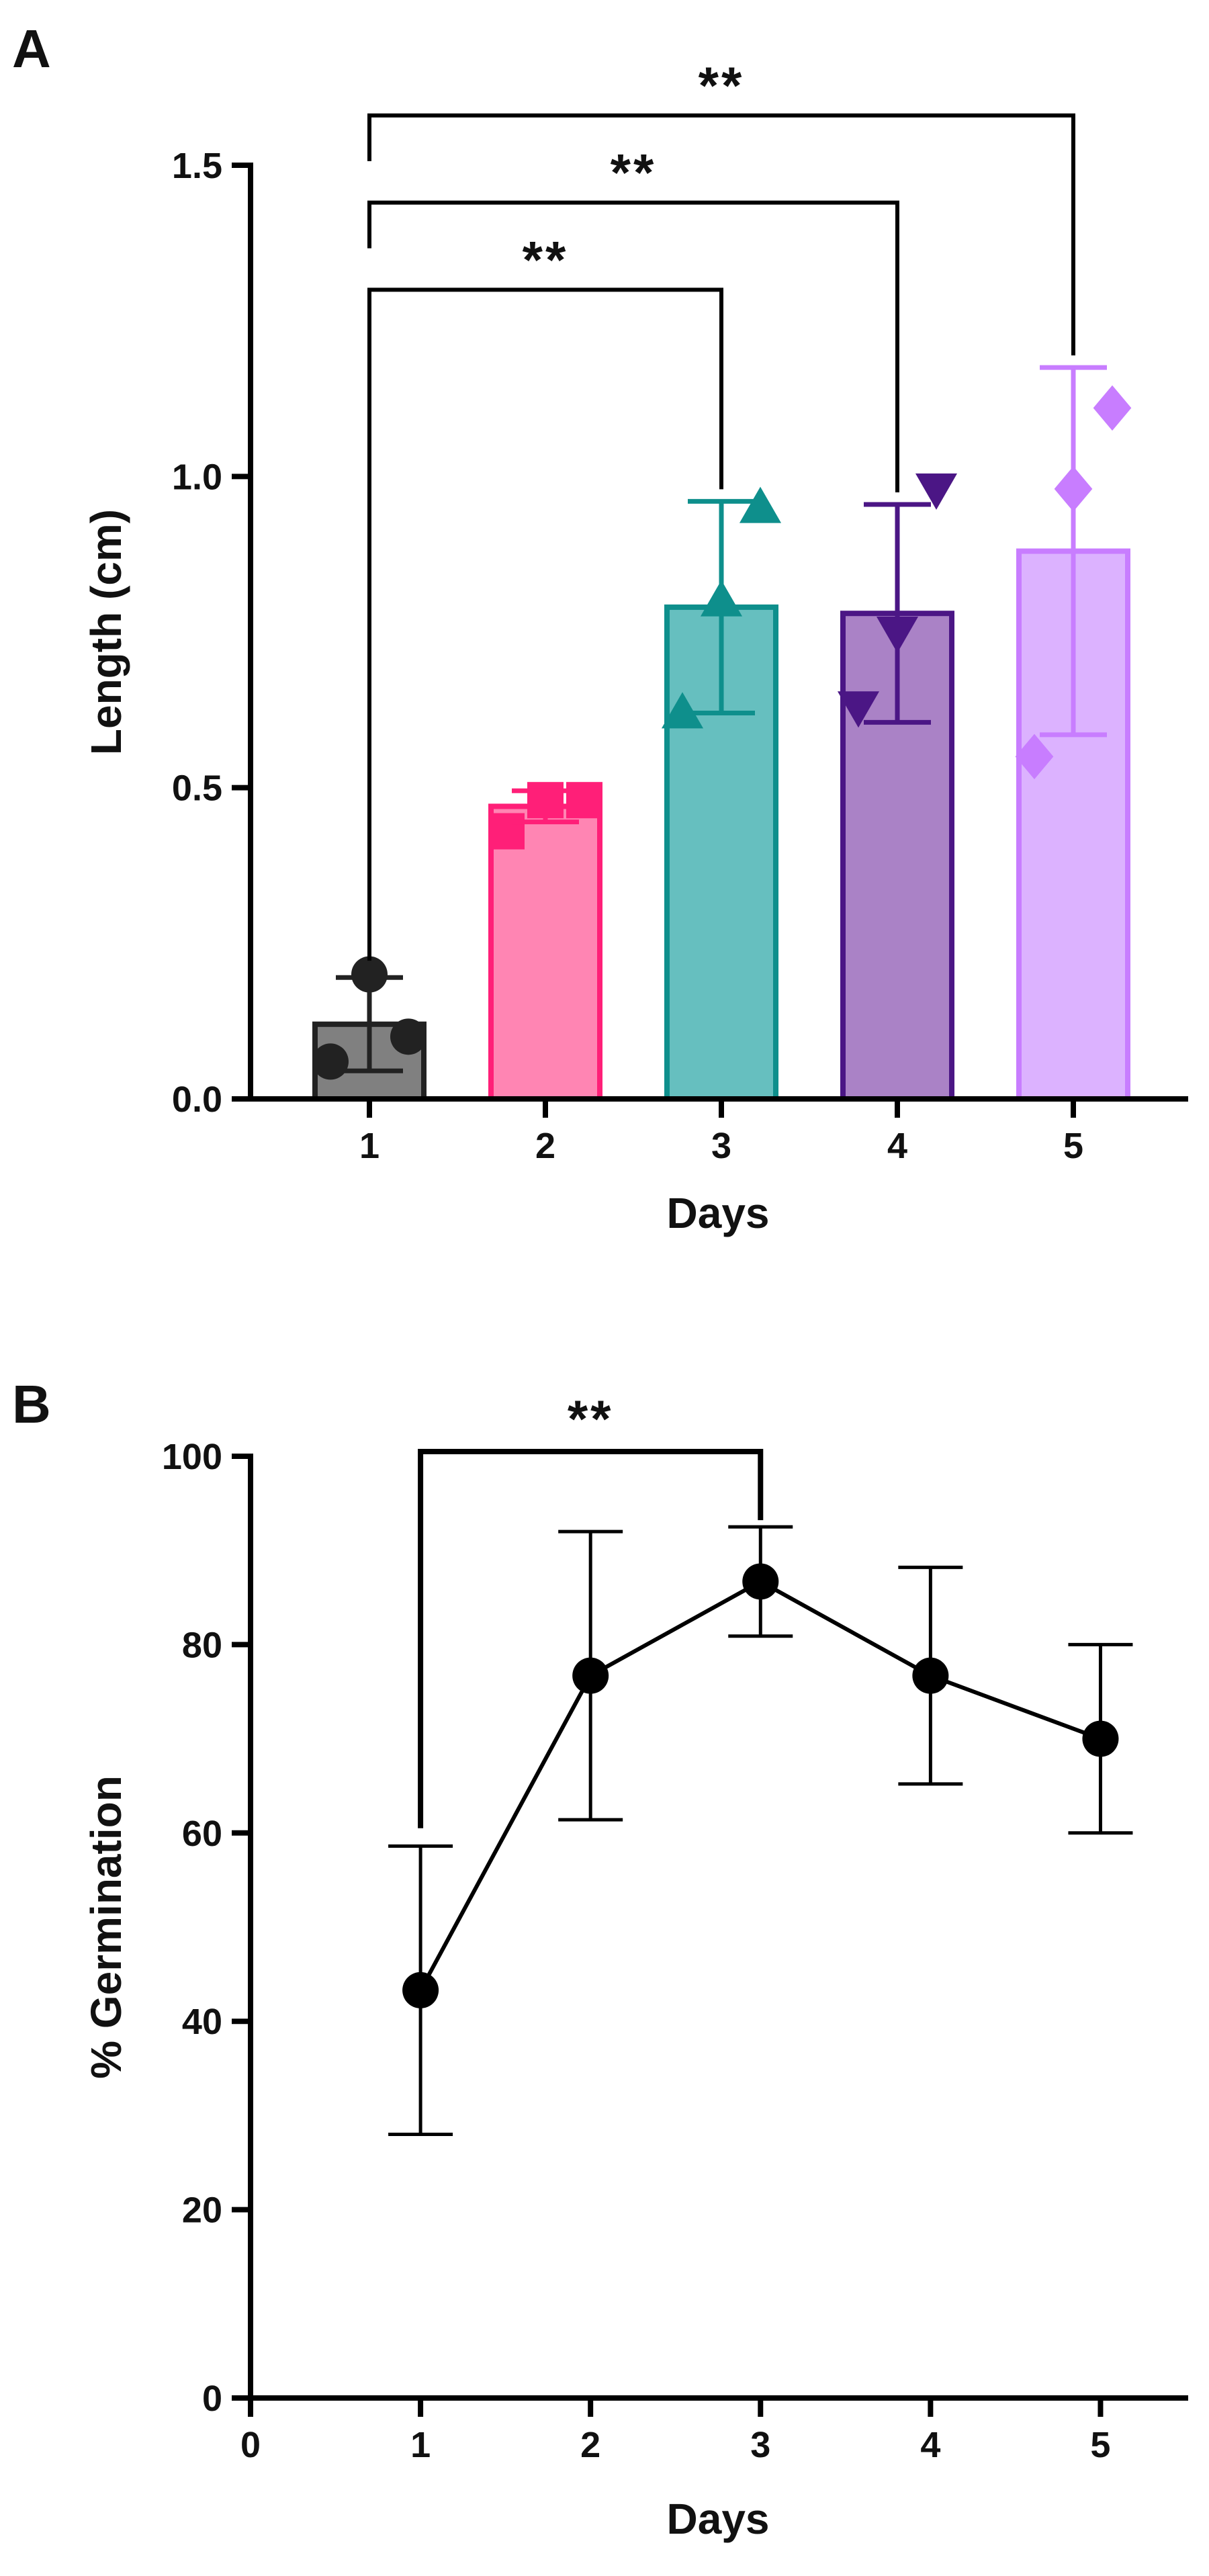 This screenshot has height=2576, width=1209. Describe the element at coordinates (930, 2445) in the screenshot. I see `b-x-tick-label-4: 4` at that location.